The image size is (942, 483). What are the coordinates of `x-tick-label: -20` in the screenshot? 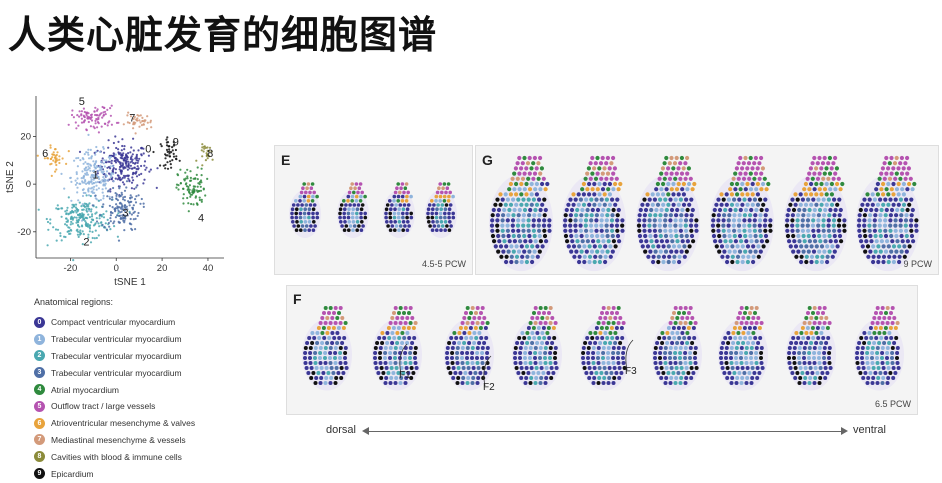 It's located at (71, 268).